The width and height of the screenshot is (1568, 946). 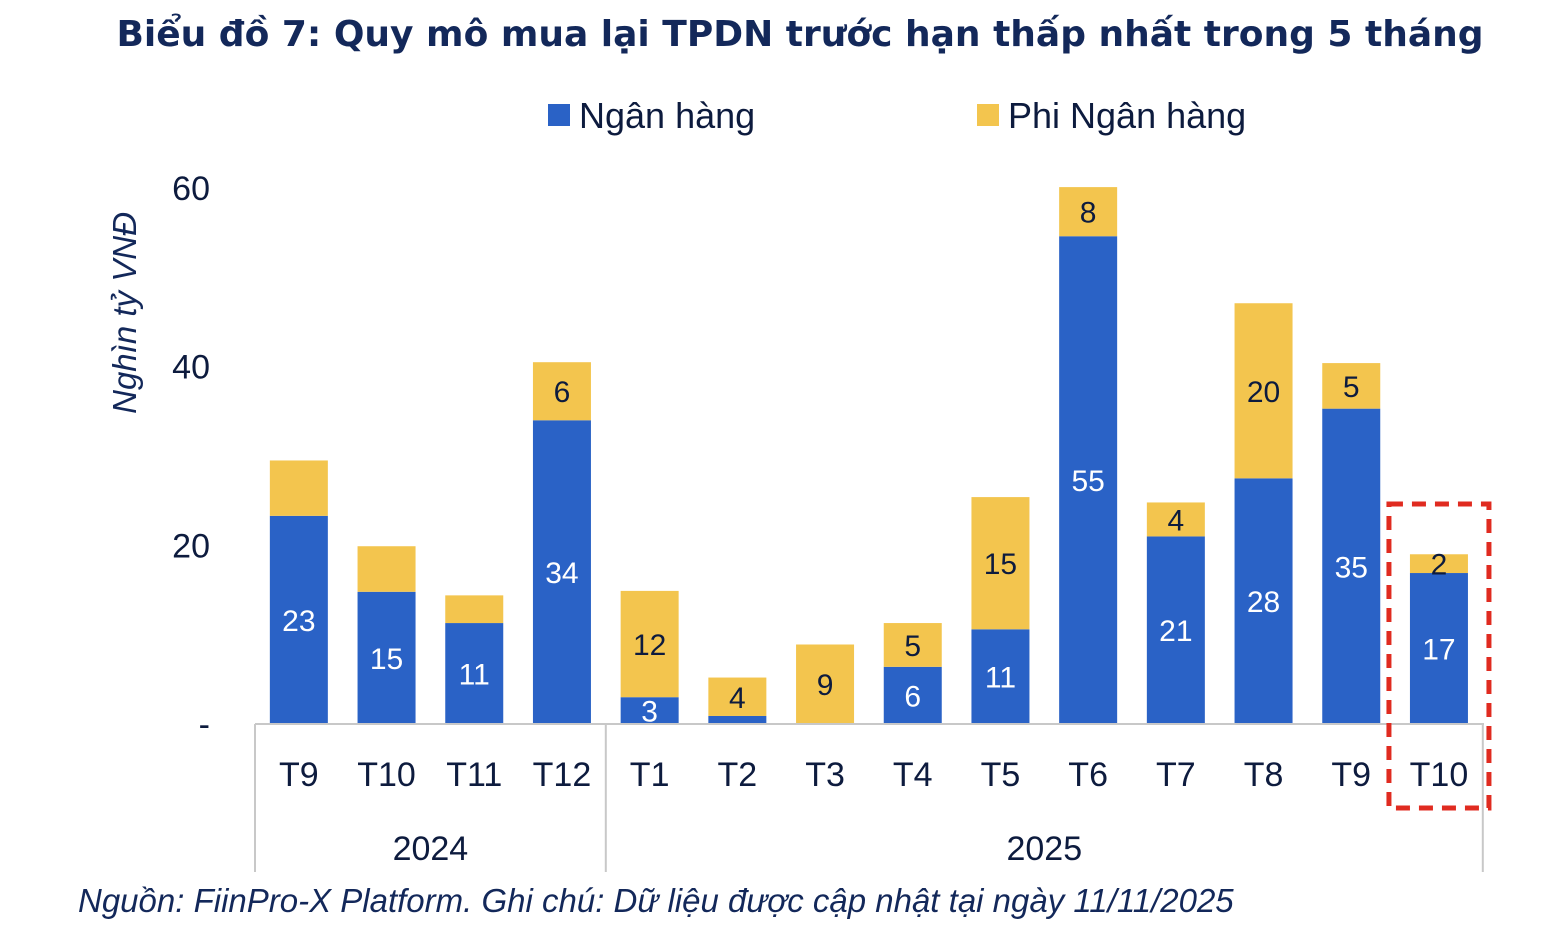 I want to click on x-tick-label: T2, so click(x=738, y=775).